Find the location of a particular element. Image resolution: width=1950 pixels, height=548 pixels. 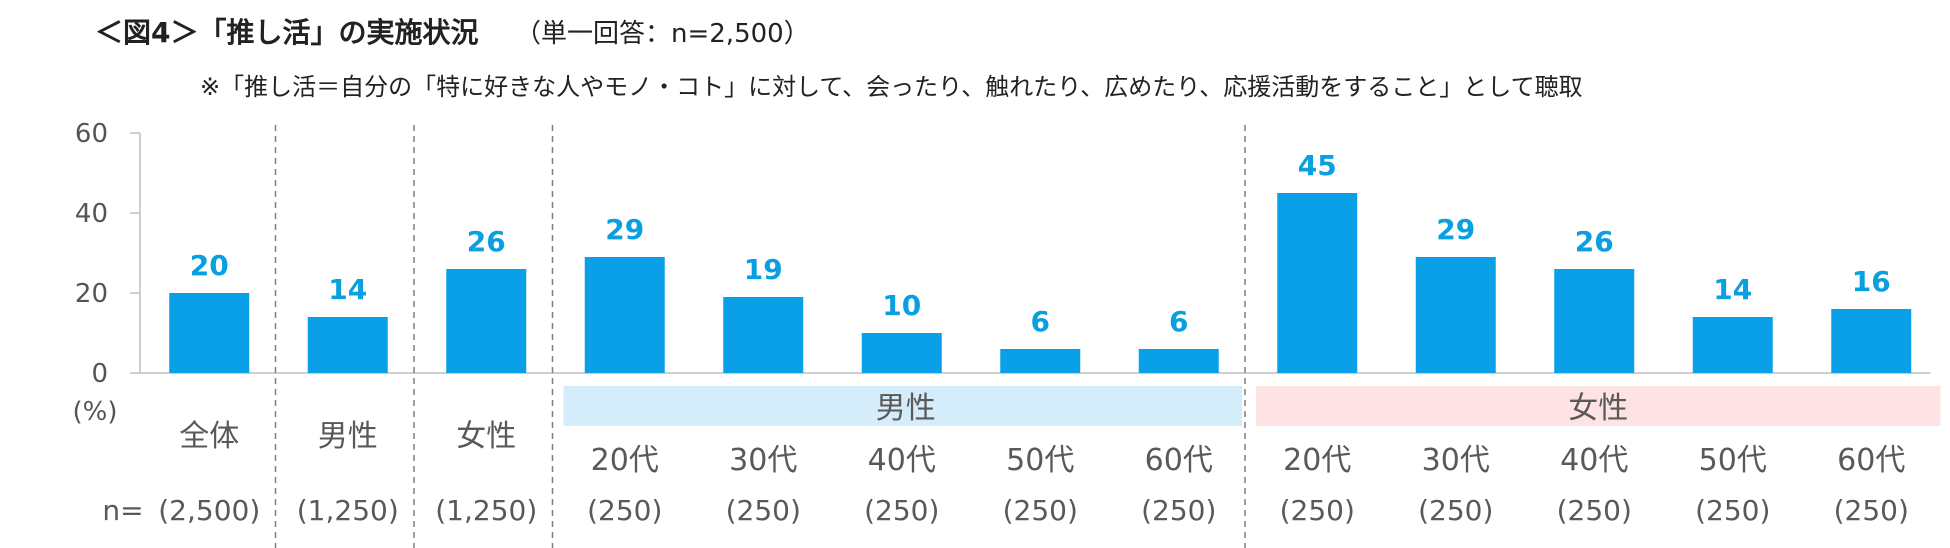

group-label-female: 女性 is located at coordinates (1598, 408).